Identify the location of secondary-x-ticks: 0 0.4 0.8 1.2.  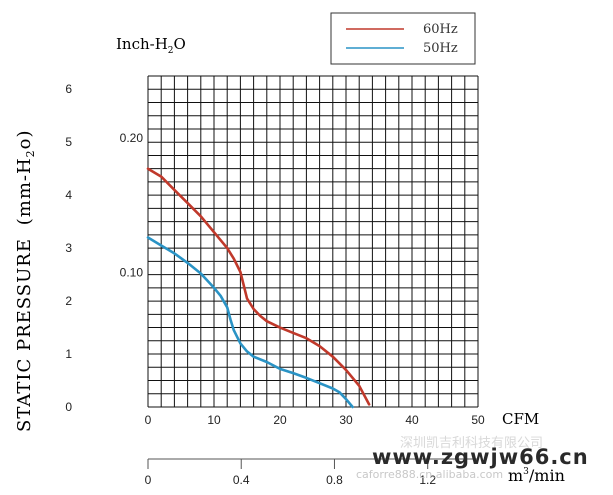
(290, 473).